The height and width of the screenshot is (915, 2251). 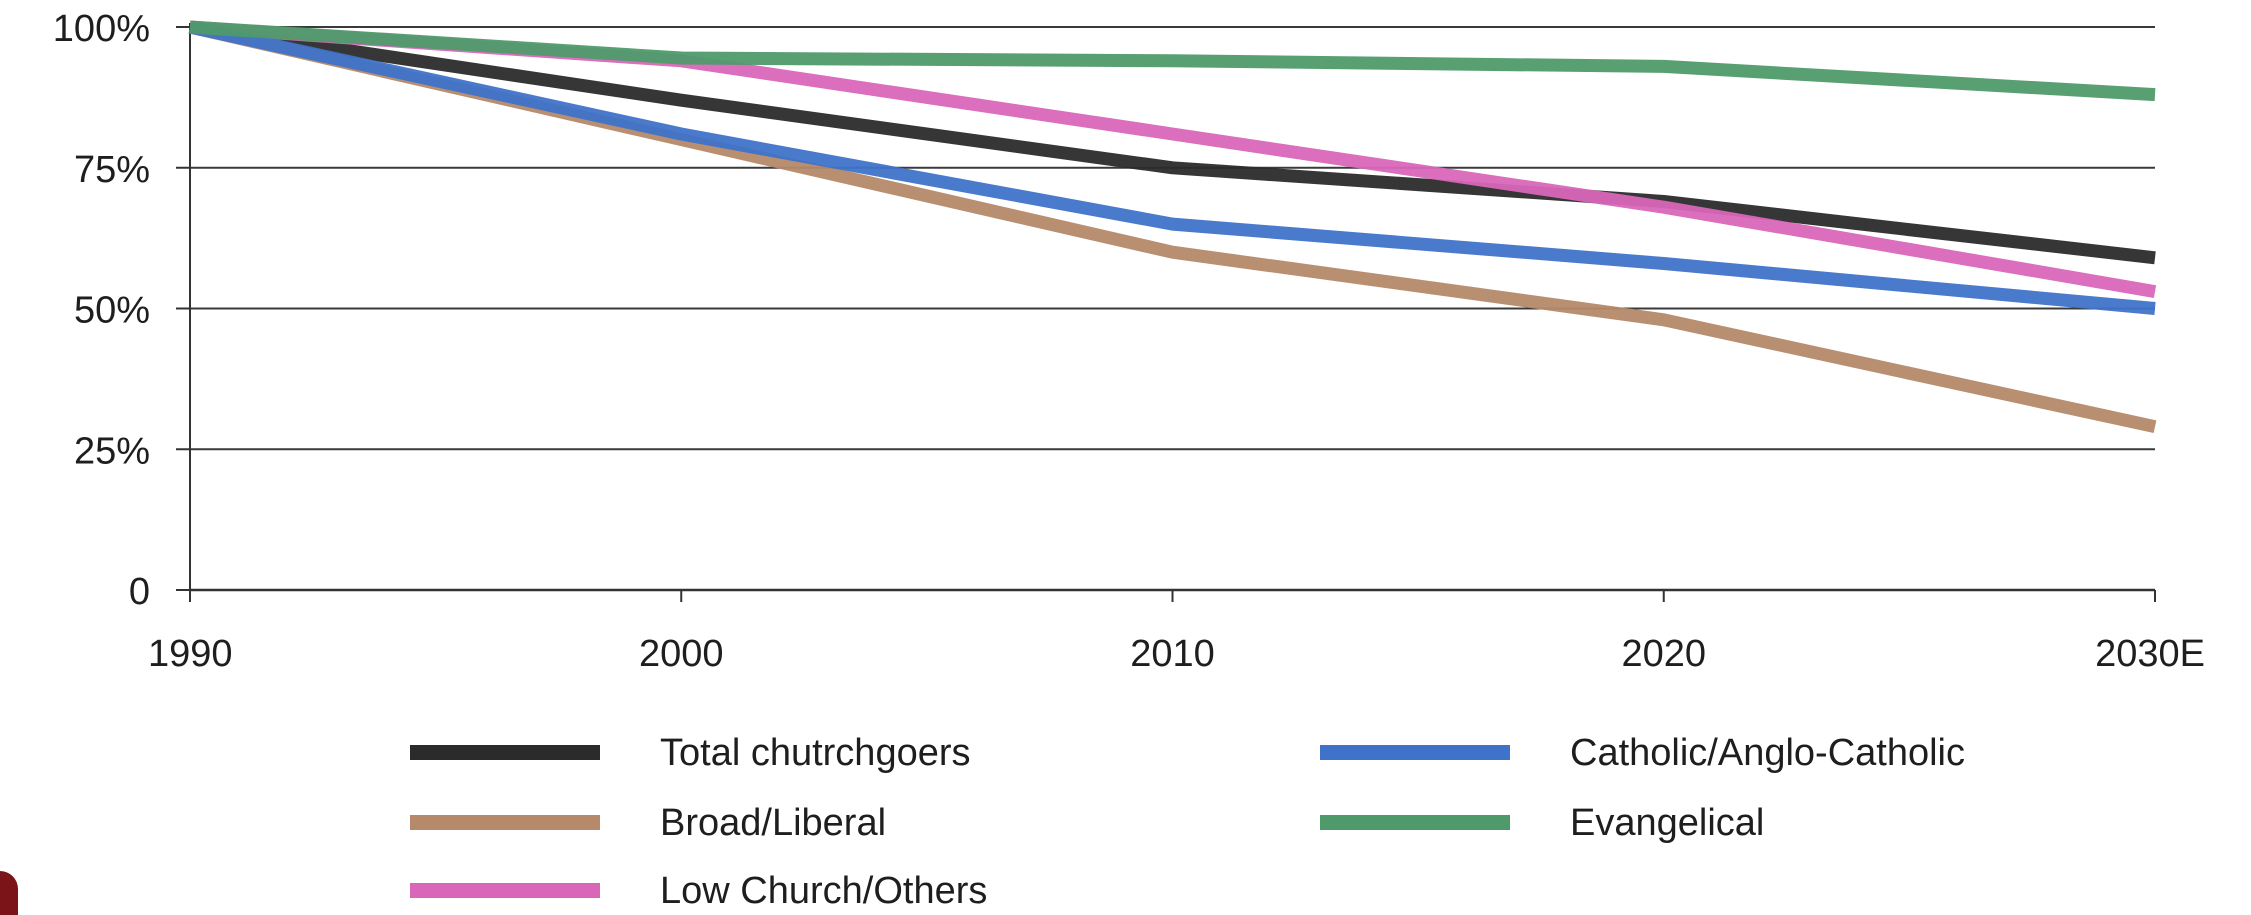 What do you see at coordinates (2150, 654) in the screenshot?
I see `x-tick-label: 2030E` at bounding box center [2150, 654].